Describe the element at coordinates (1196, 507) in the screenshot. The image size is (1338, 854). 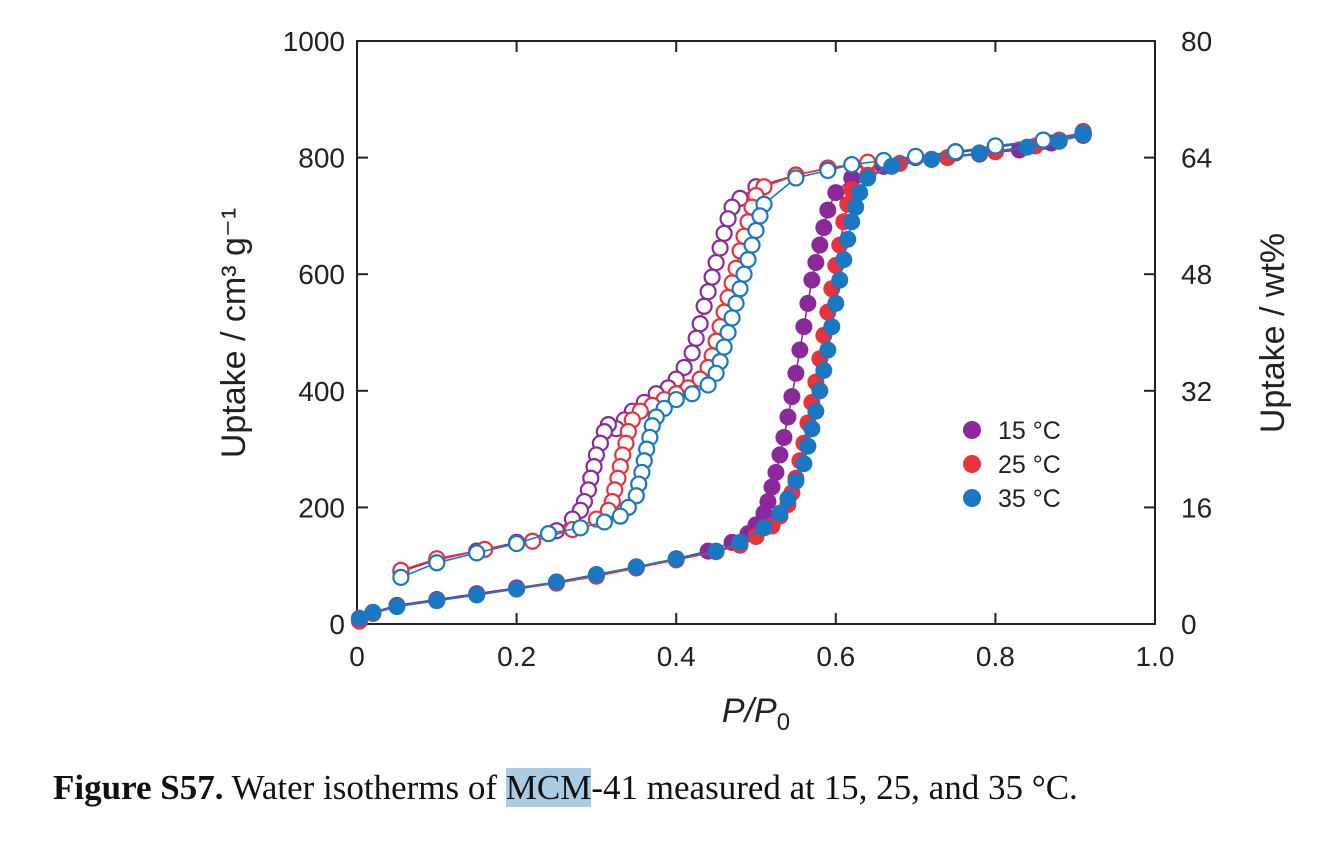
I see `y2-tick-label: 16` at that location.